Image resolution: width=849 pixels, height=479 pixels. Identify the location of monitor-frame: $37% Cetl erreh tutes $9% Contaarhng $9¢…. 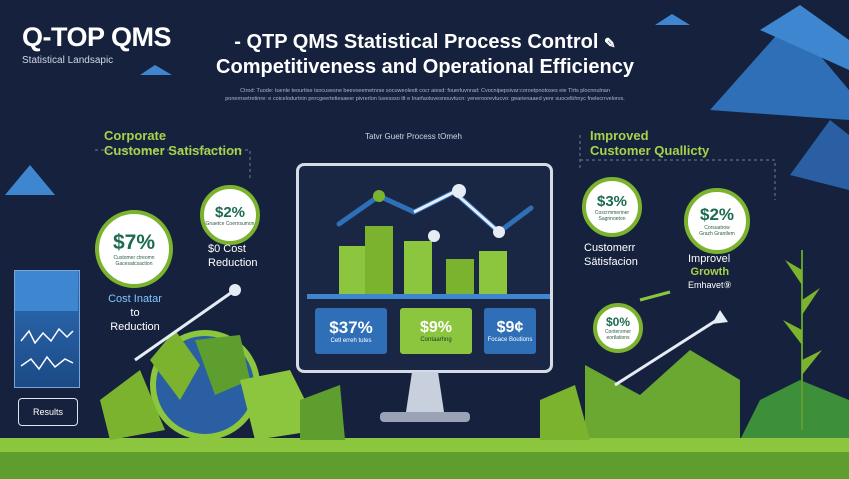
(424, 268).